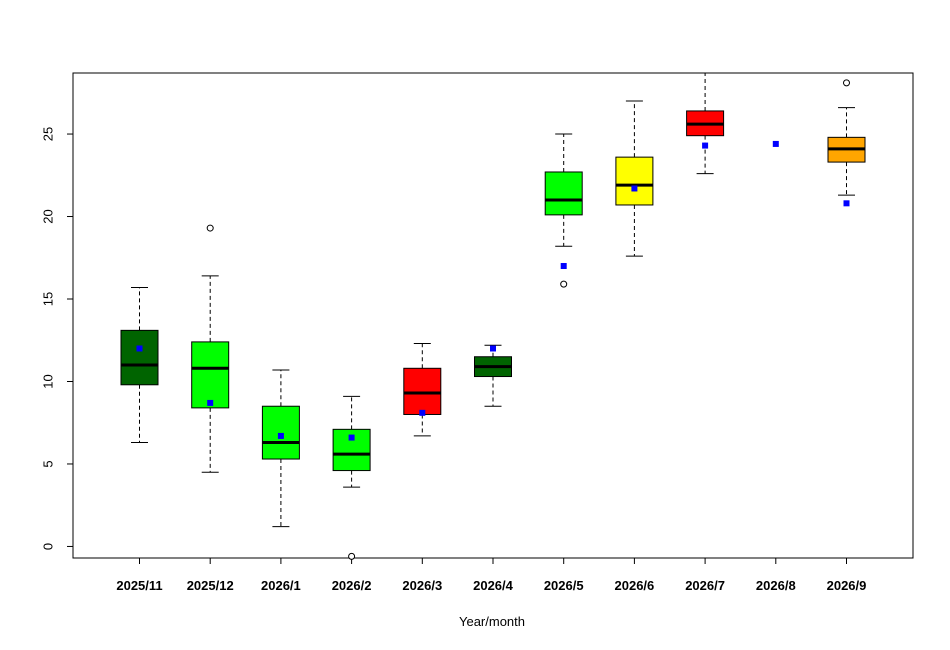 The image size is (950, 650). I want to click on x-tick-label: 2025/11, so click(139, 585).